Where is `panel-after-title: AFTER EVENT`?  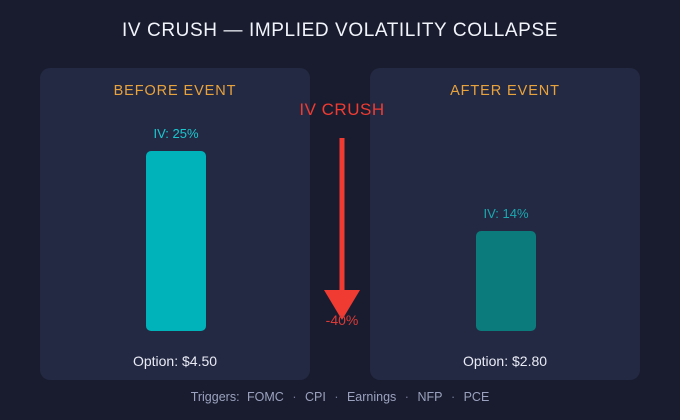
panel-after-title: AFTER EVENT is located at coordinates (505, 91).